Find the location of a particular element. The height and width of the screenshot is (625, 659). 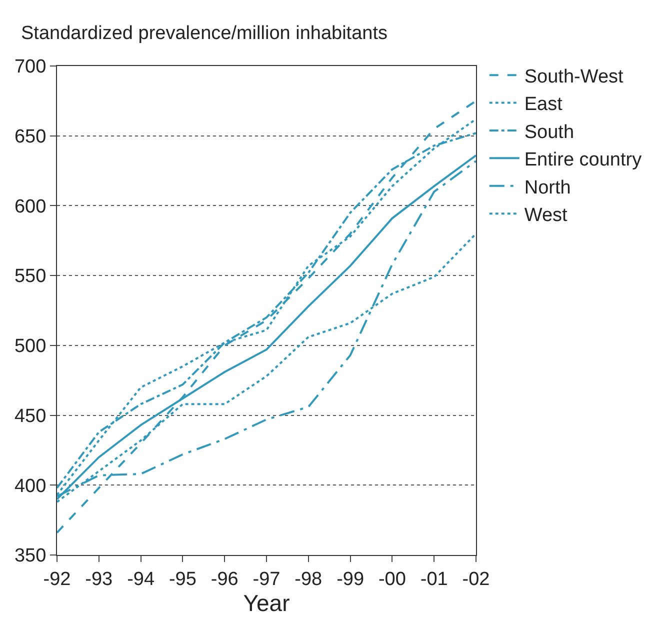

legend-label: North is located at coordinates (547, 187).